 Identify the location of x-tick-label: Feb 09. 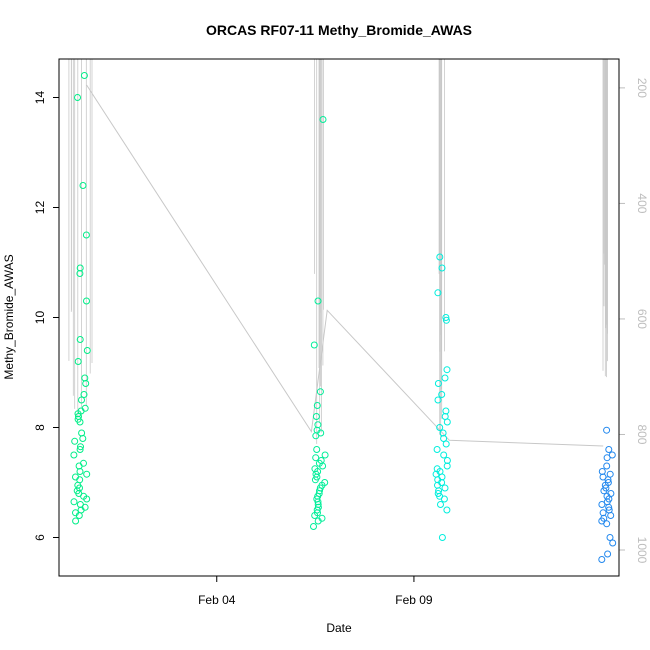
(414, 600).